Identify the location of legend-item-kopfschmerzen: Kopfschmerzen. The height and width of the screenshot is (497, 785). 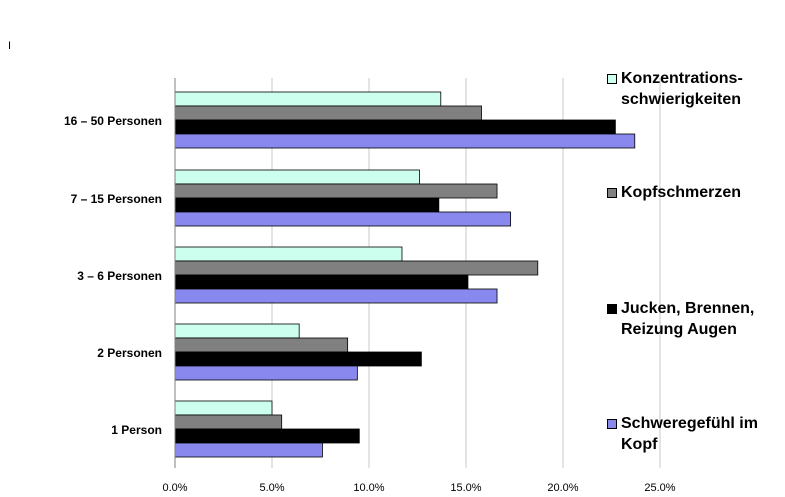
(696, 192).